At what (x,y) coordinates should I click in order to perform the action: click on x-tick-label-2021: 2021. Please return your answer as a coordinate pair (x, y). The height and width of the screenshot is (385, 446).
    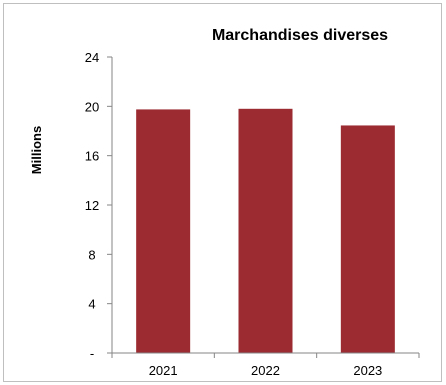
    Looking at the image, I should click on (163, 370).